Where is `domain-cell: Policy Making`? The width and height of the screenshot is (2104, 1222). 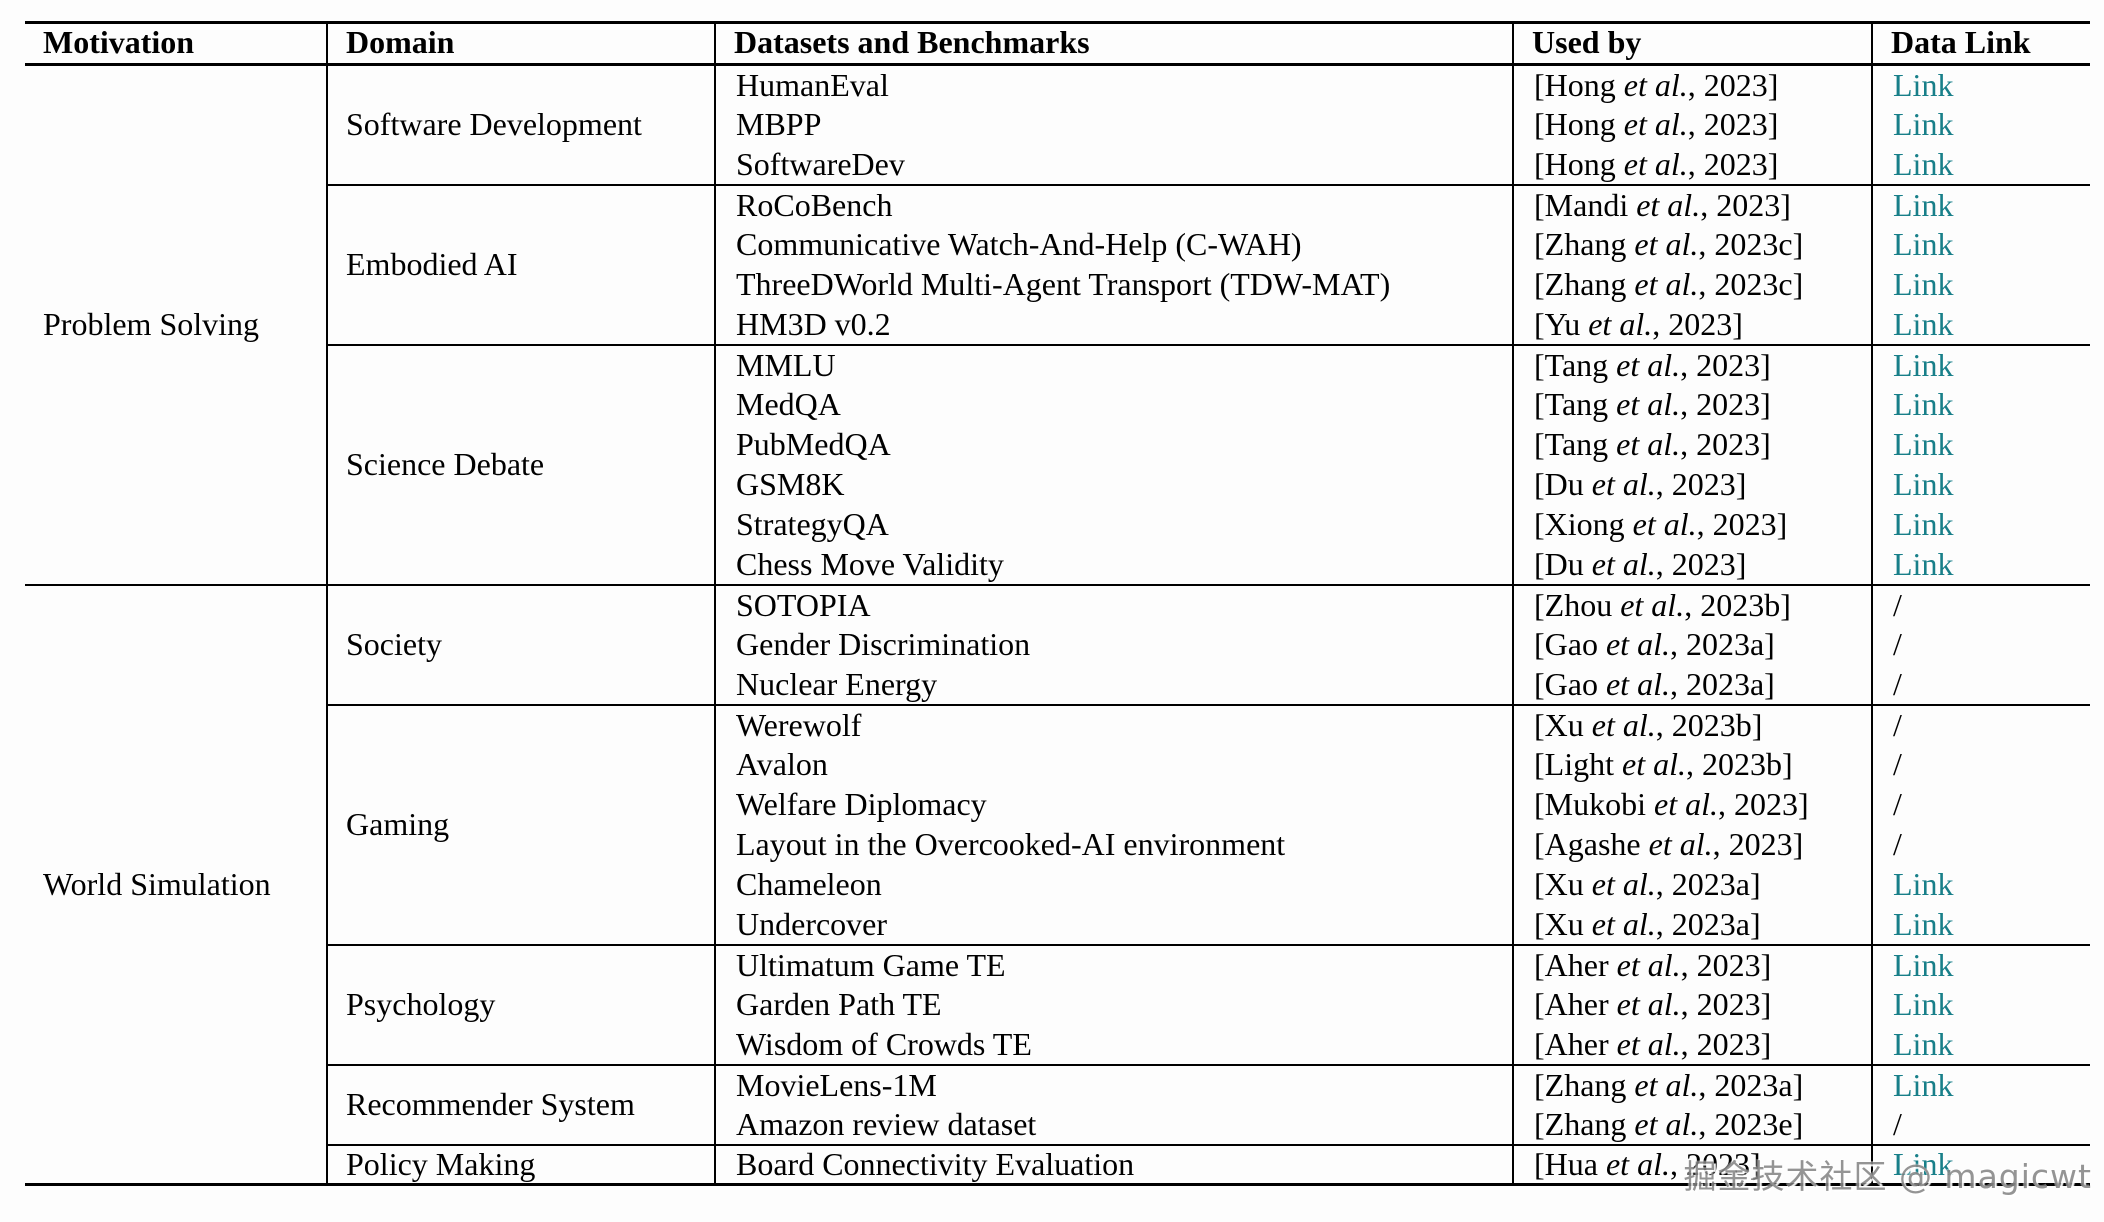
domain-cell: Policy Making is located at coordinates (521, 1164).